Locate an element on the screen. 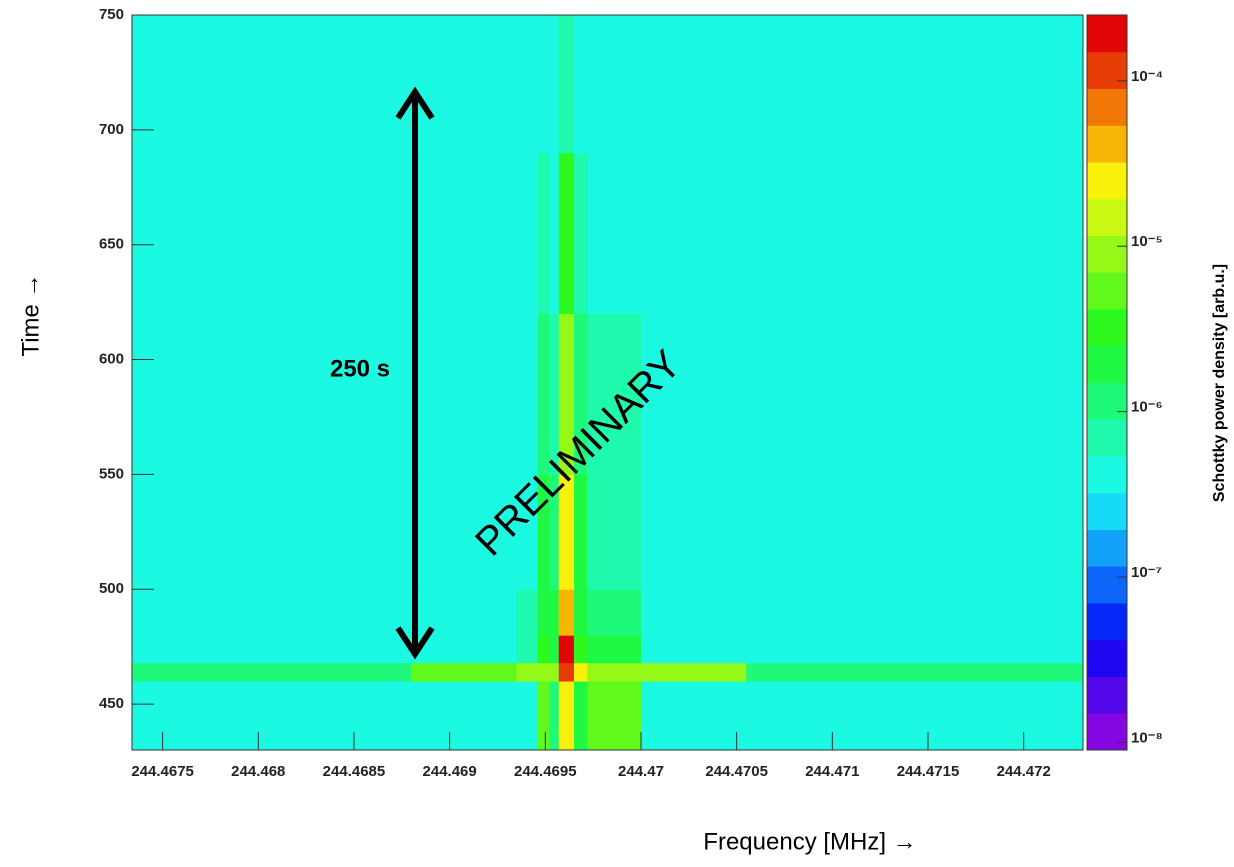 The width and height of the screenshot is (1234, 867). annotation: 250 s is located at coordinates (360, 368).